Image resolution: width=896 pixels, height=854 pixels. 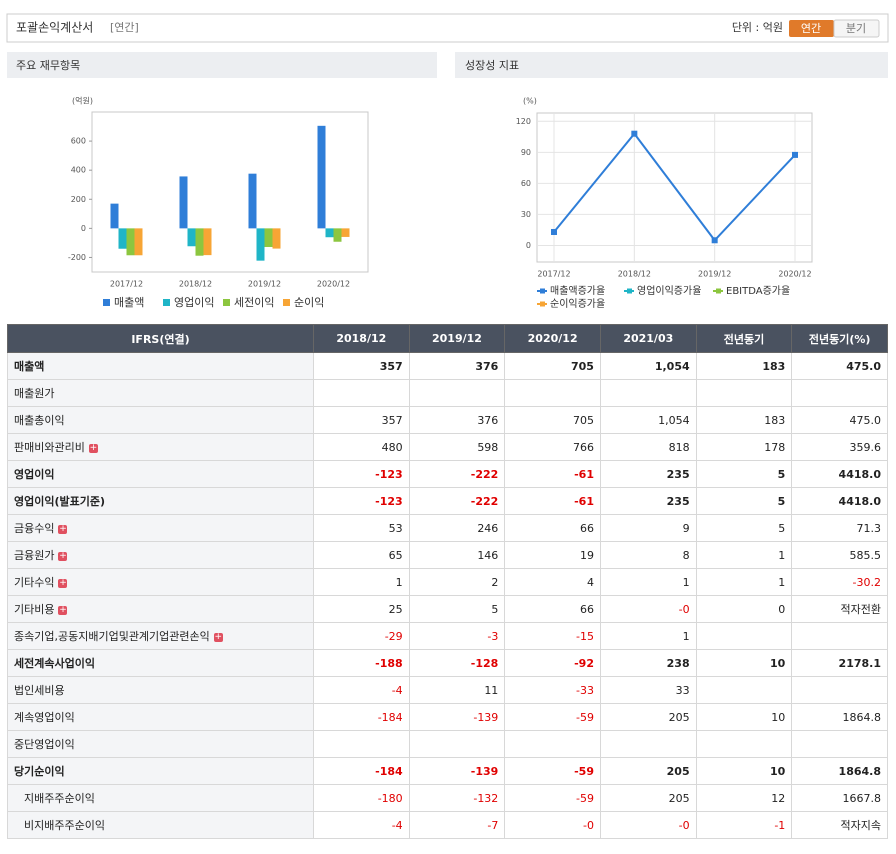 I want to click on value-cell: 1667.8, so click(x=839, y=798).